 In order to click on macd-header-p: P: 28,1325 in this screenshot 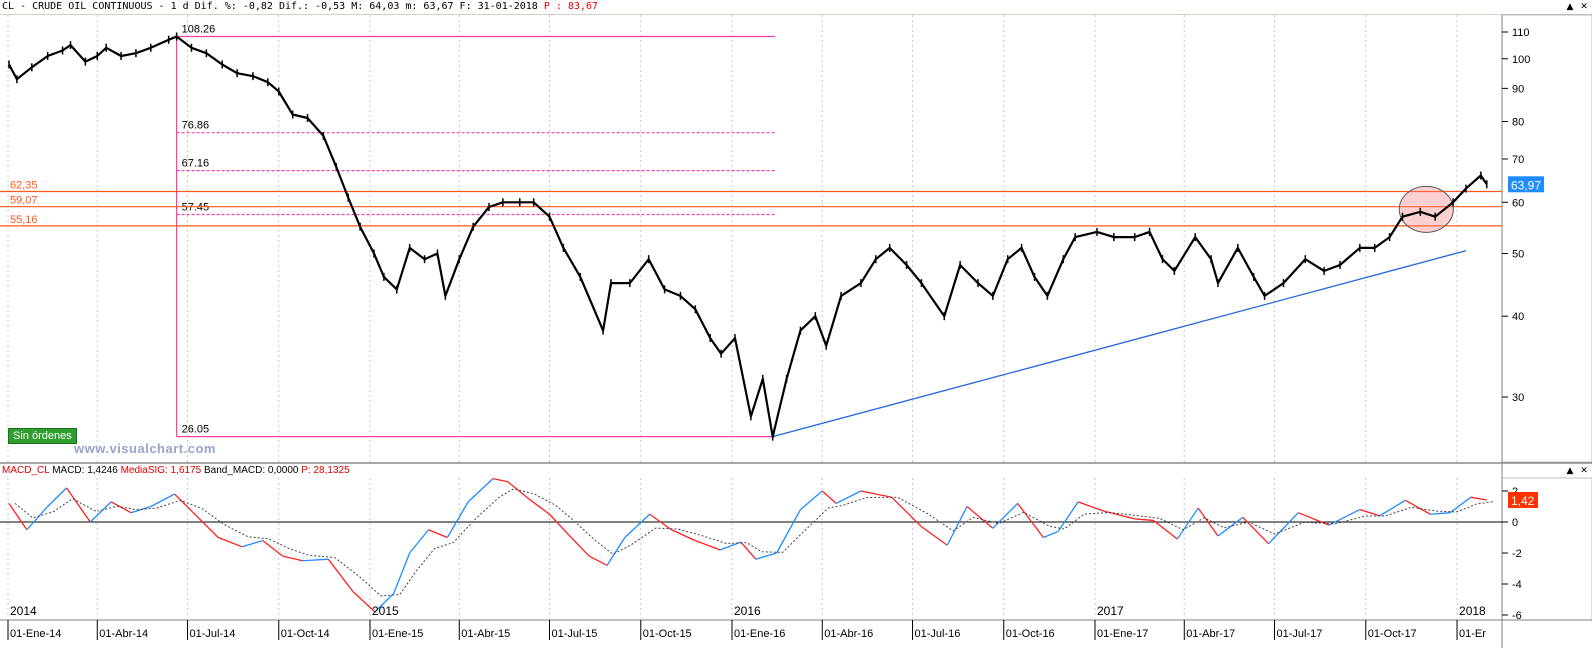, I will do `click(325, 470)`.